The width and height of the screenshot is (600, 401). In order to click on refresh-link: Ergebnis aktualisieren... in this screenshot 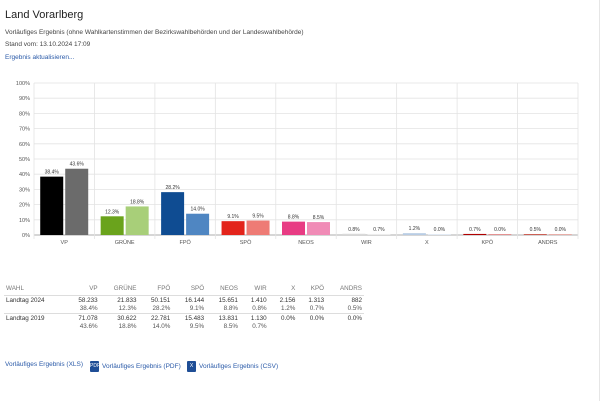, I will do `click(40, 57)`.